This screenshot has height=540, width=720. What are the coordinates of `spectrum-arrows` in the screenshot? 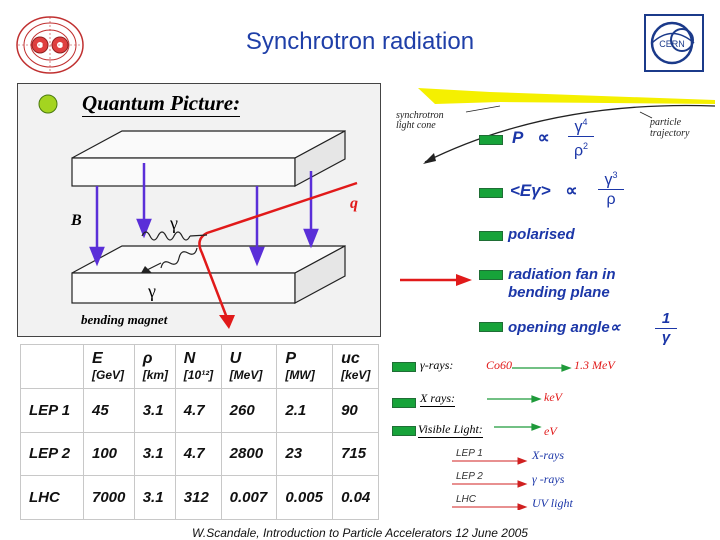 It's located at (512, 437).